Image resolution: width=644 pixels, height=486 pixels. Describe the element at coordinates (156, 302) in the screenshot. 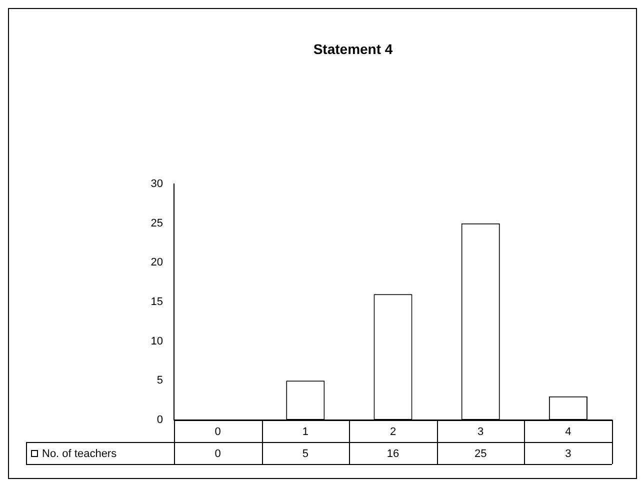

I see `y-tick-label: 15` at that location.